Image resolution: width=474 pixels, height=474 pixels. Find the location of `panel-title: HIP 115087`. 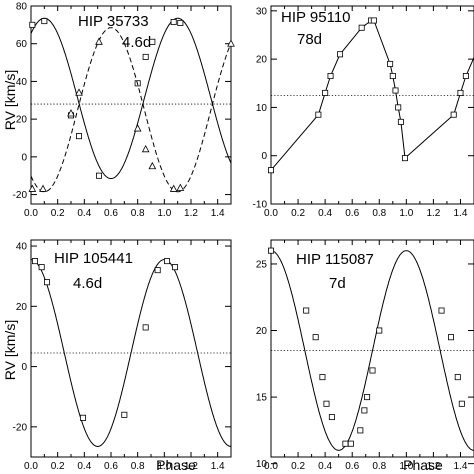

panel-title: HIP 115087 is located at coordinates (335, 259).